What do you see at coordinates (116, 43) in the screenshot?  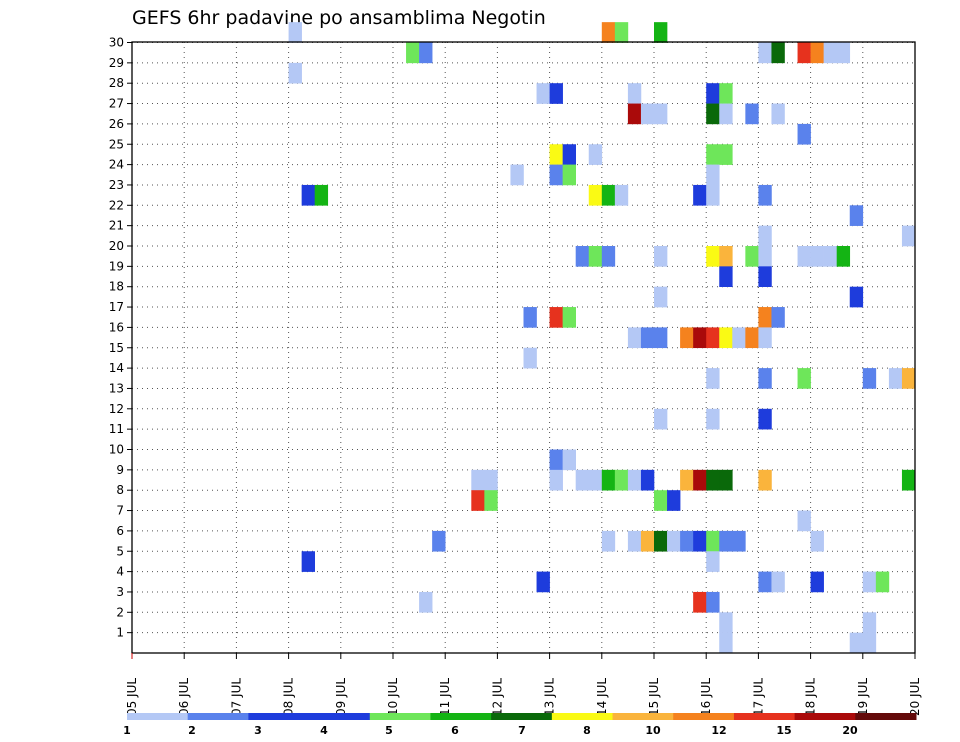 I see `y-tick-label: 30` at bounding box center [116, 43].